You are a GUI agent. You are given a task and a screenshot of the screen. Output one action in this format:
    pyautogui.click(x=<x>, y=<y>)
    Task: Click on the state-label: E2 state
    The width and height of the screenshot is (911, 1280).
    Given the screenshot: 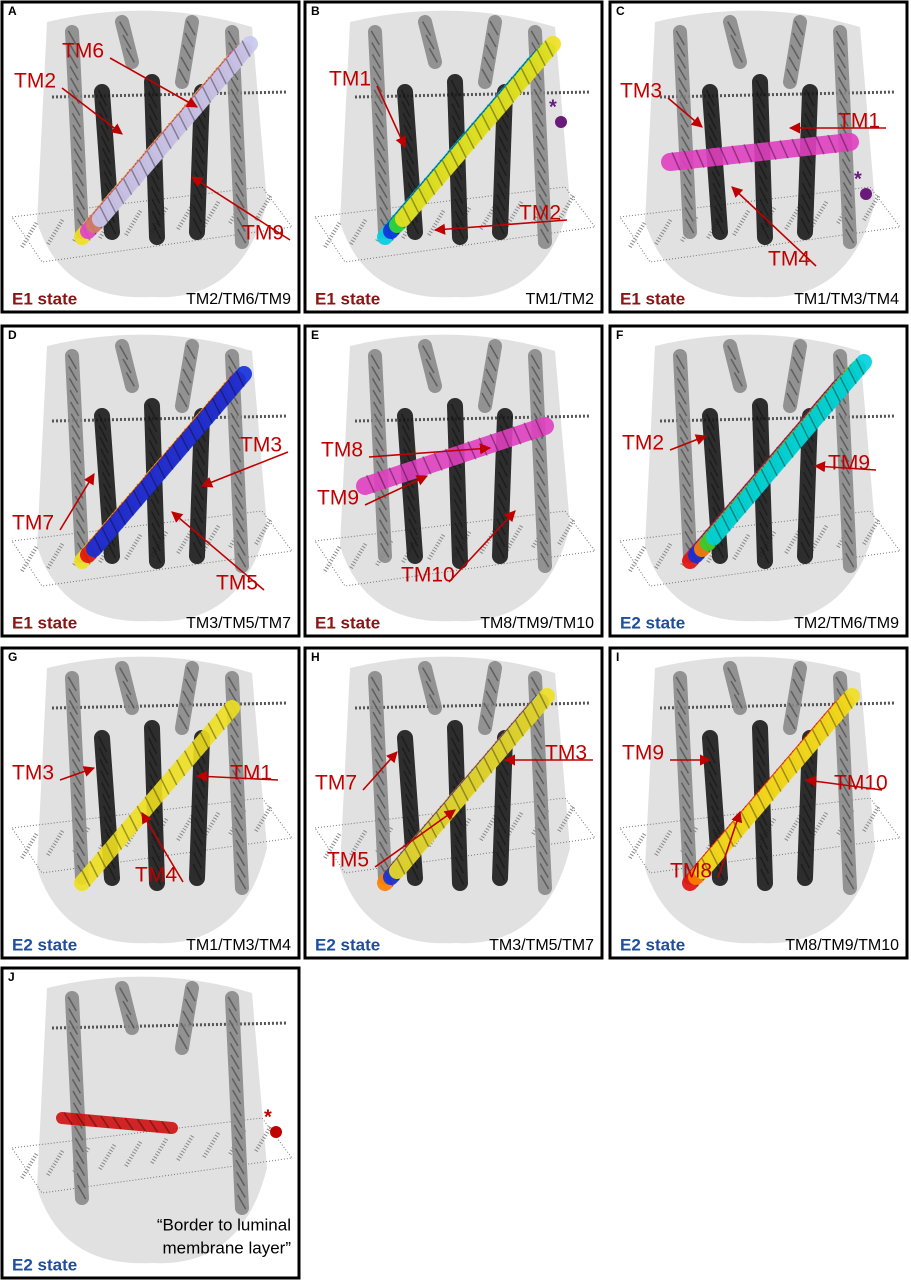 What is the action you would take?
    pyautogui.click(x=347, y=944)
    